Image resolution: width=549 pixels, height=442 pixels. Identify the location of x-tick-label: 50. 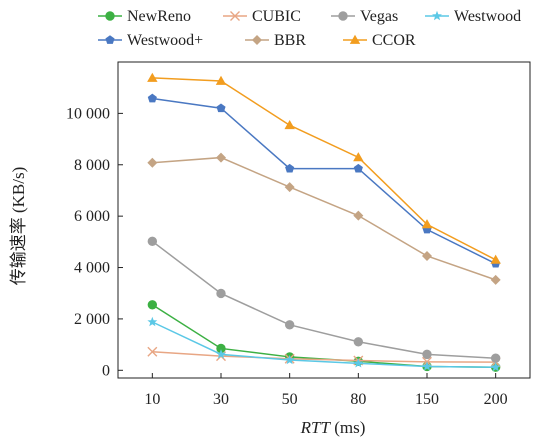
(290, 399).